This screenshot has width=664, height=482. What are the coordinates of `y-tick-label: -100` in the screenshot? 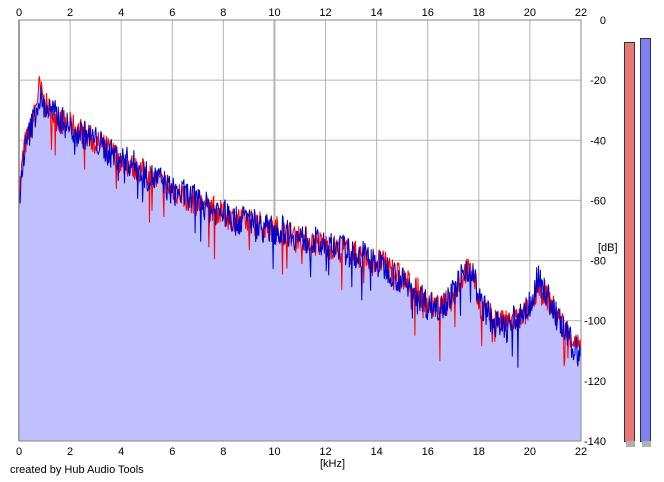 It's located at (595, 322).